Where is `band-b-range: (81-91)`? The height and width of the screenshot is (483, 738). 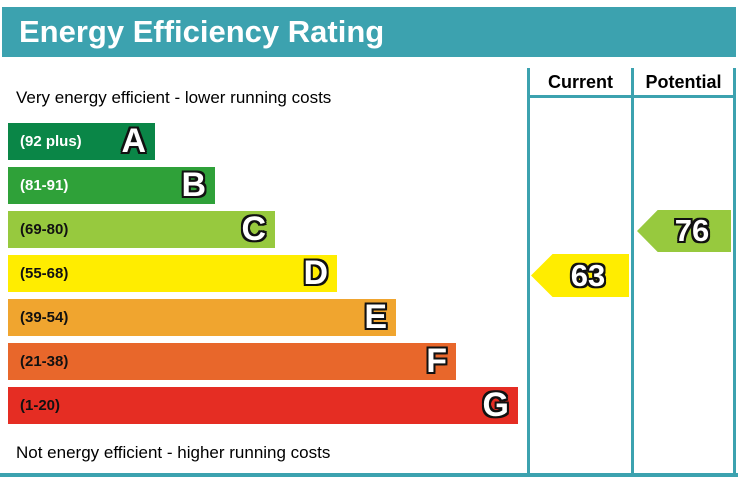 band-b-range: (81-91) is located at coordinates (44, 185).